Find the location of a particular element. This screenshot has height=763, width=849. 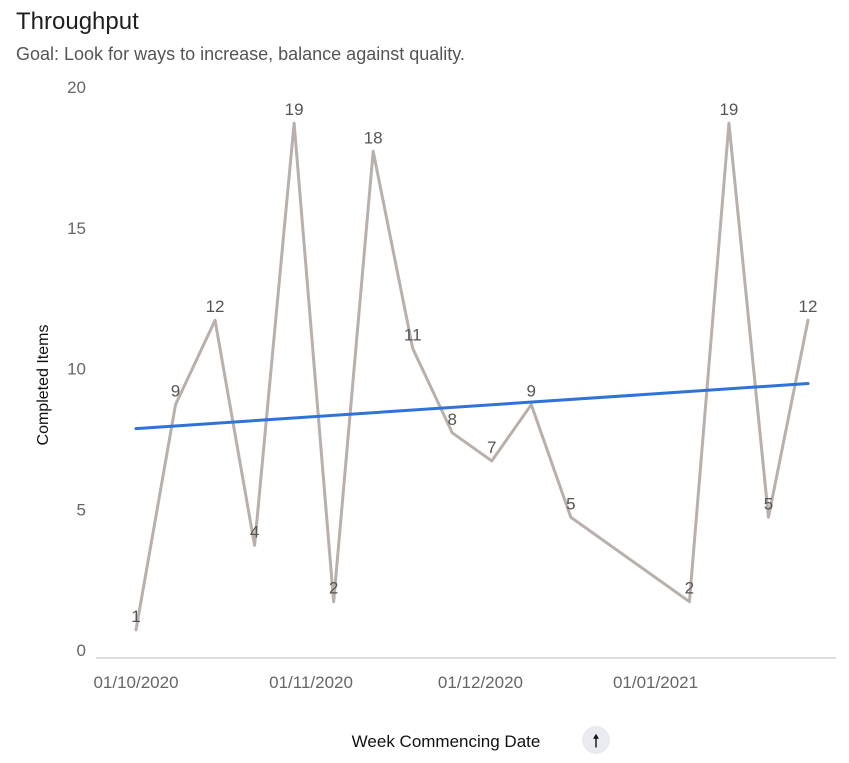

y-tick-label: 5 is located at coordinates (81, 509).